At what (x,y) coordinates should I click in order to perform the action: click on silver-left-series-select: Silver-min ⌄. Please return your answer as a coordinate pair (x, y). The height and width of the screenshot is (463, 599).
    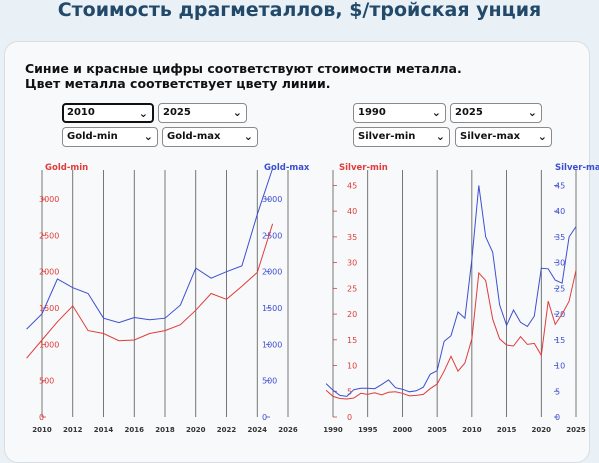
    Looking at the image, I should click on (401, 137).